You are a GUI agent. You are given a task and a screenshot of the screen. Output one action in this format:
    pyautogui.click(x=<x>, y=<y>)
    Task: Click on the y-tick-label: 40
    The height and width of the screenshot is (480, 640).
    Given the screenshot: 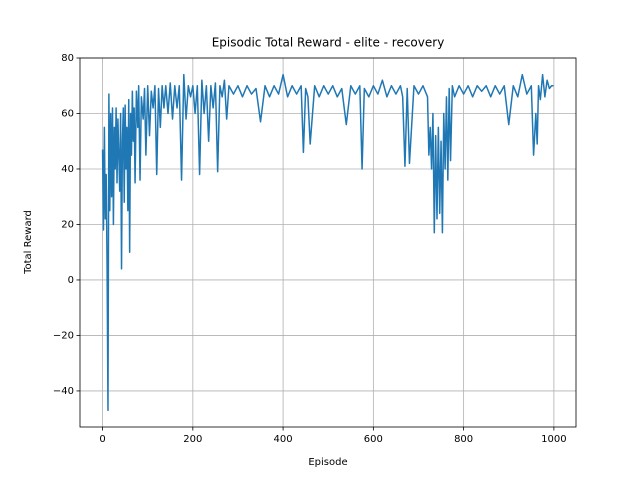 What is the action you would take?
    pyautogui.click(x=67, y=169)
    